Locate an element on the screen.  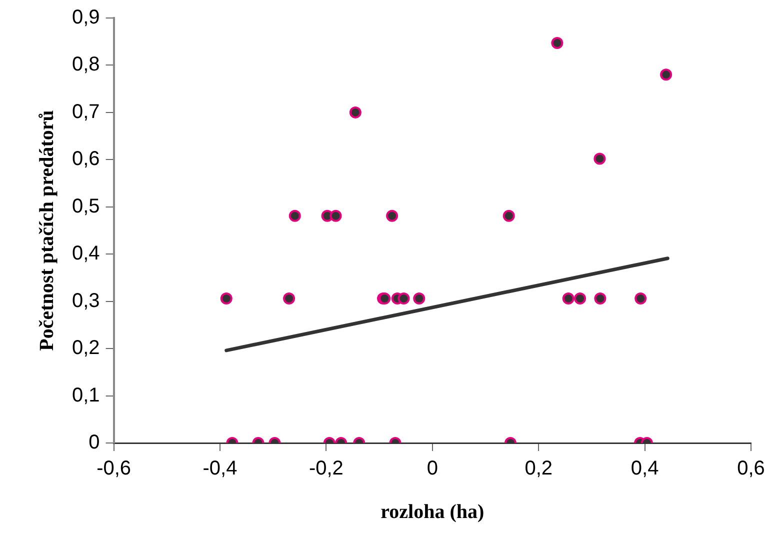
y-tick-label: 0,9 is located at coordinates (86, 17).